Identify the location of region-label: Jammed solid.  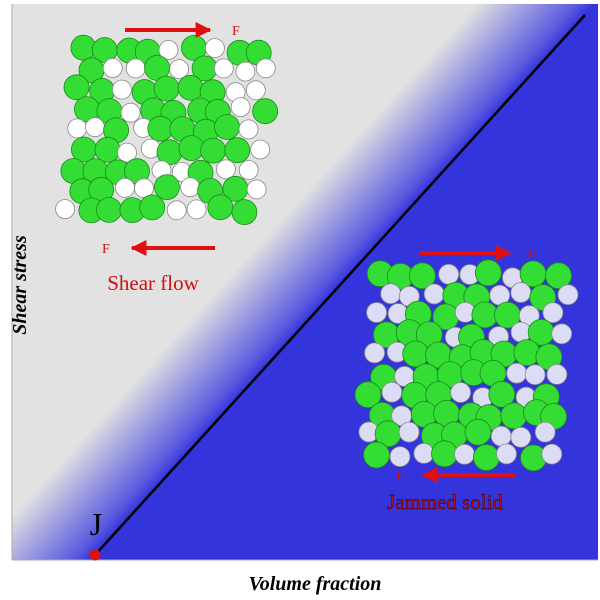
(445, 502).